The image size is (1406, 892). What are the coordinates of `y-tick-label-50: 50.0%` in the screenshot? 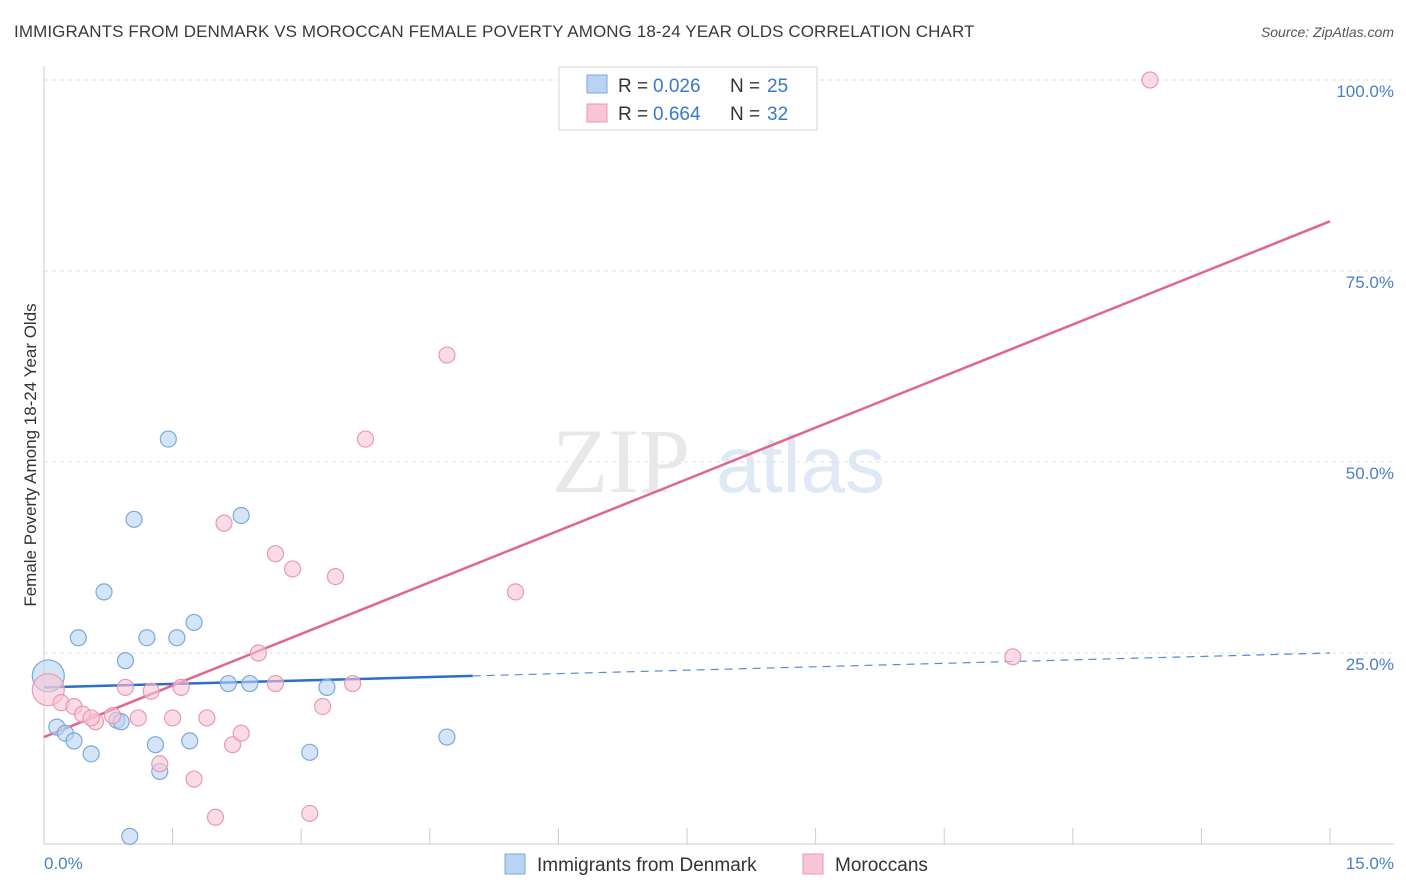 It's located at (1370, 473).